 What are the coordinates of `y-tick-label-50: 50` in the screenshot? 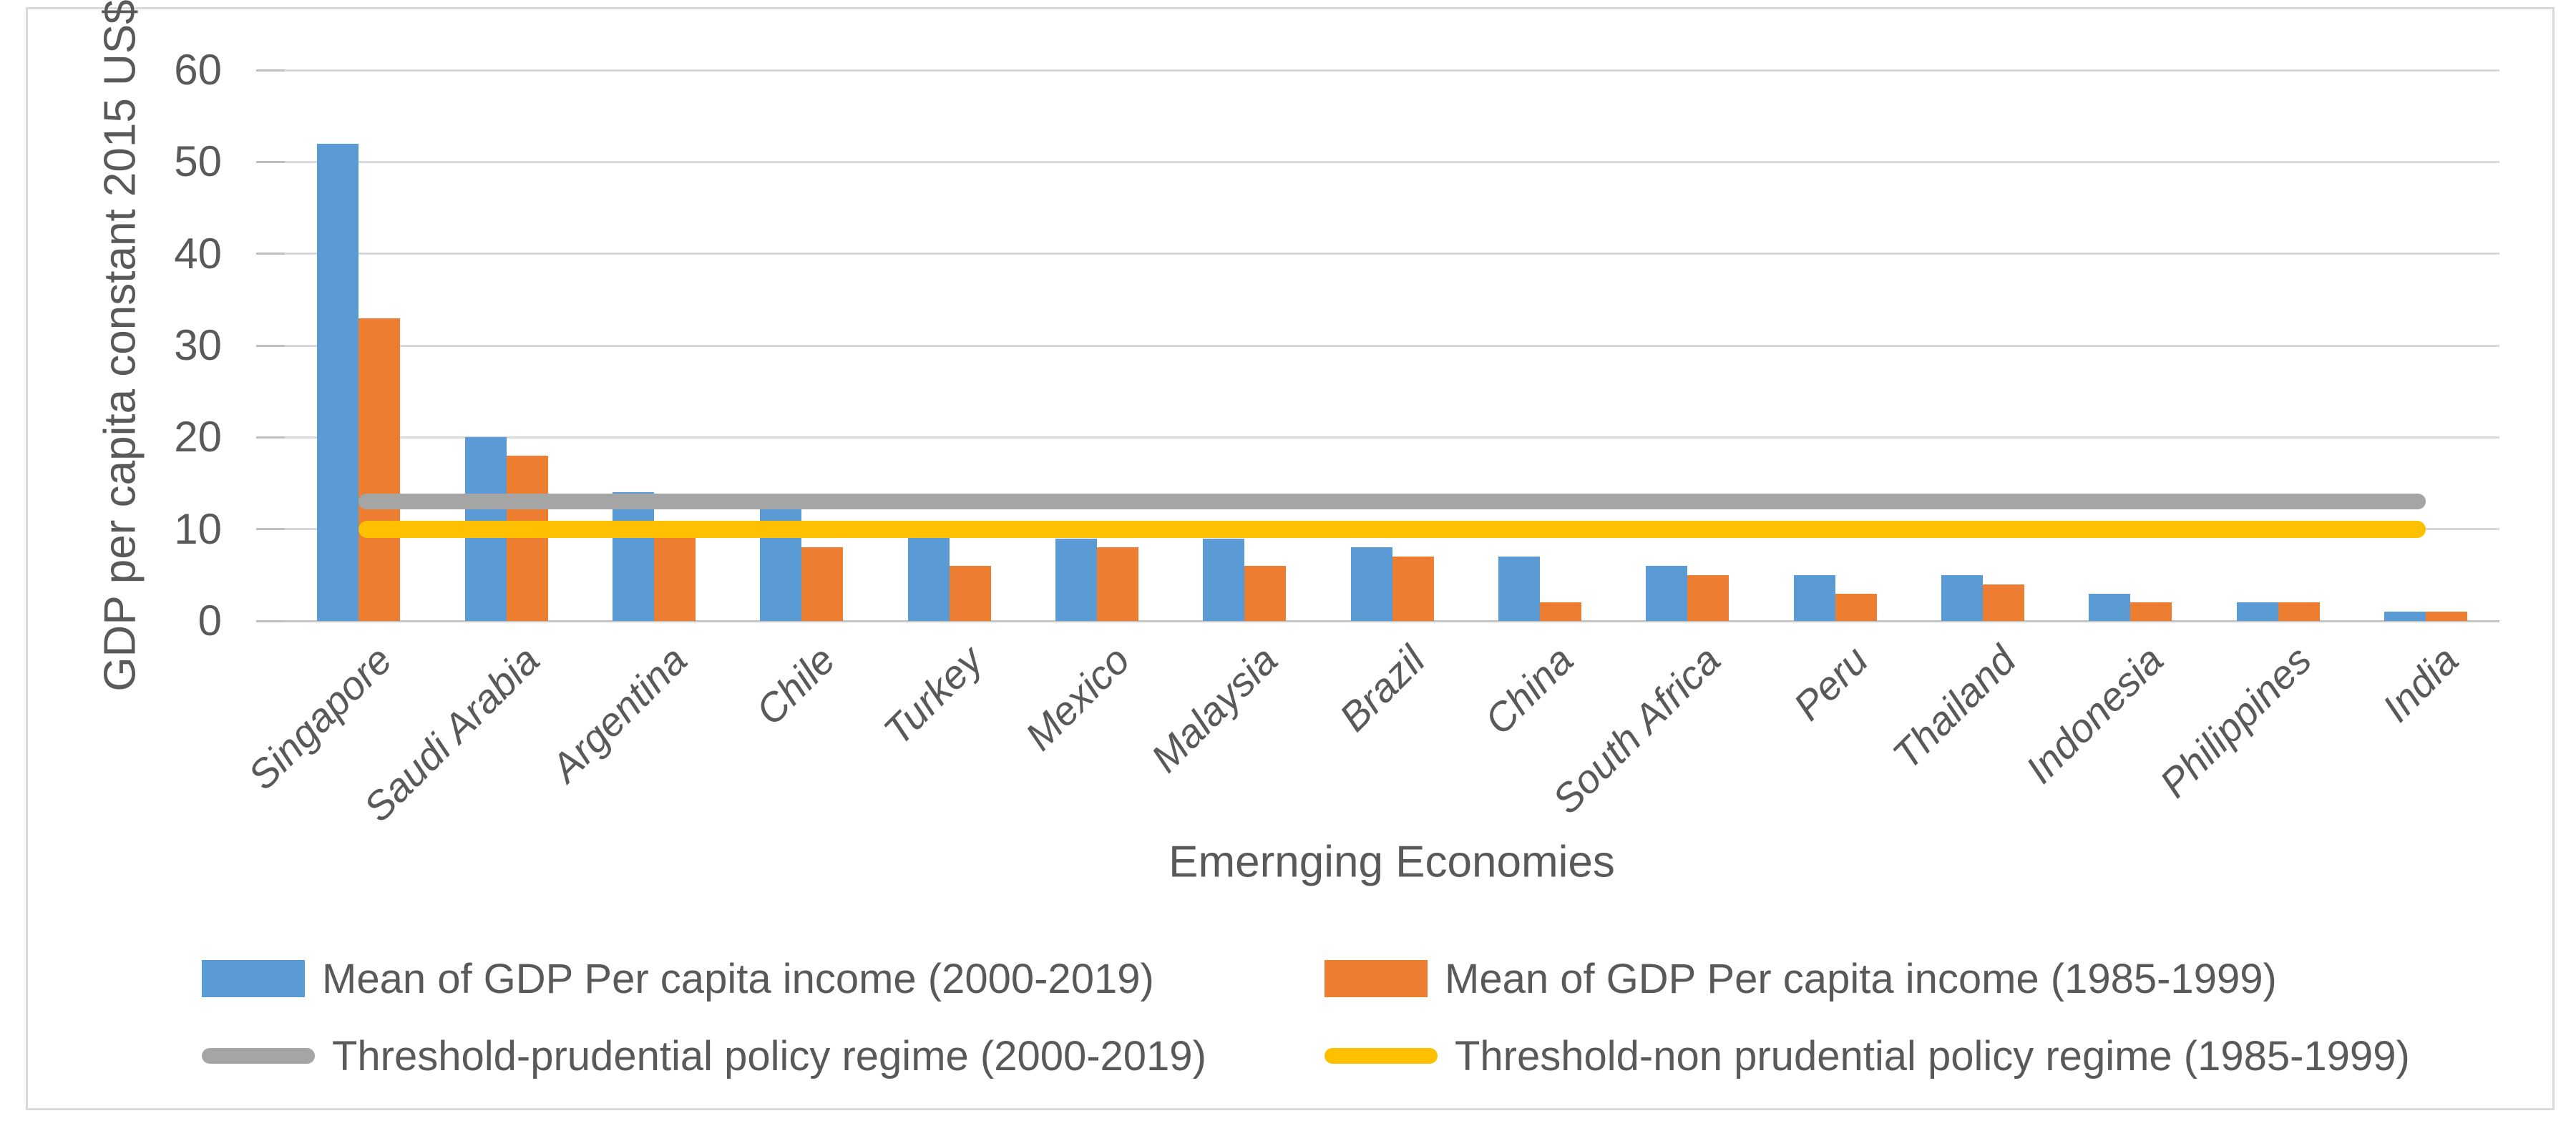 It's located at (198, 161).